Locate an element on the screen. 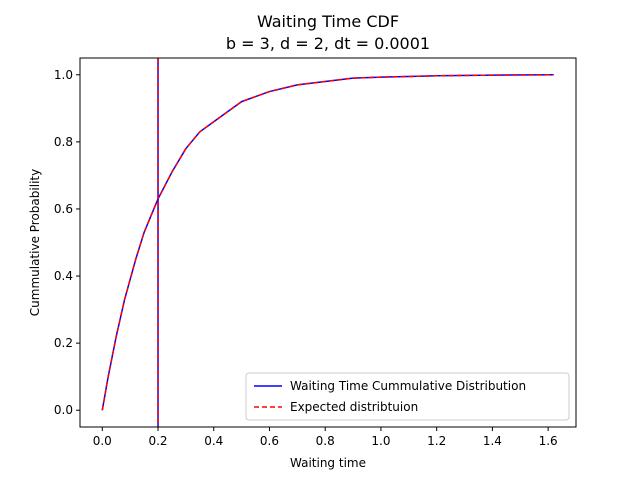  x-tick-label: 0.0 is located at coordinates (102, 441).